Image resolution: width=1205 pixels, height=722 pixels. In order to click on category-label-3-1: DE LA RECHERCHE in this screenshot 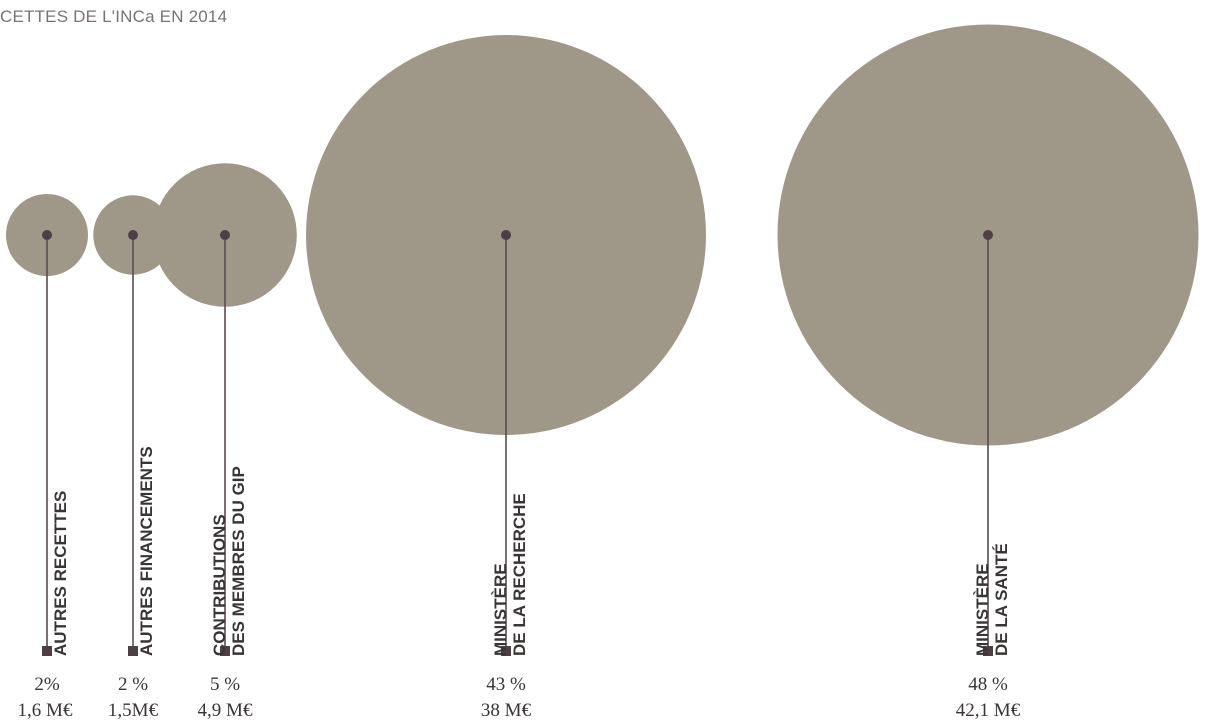, I will do `click(519, 574)`.